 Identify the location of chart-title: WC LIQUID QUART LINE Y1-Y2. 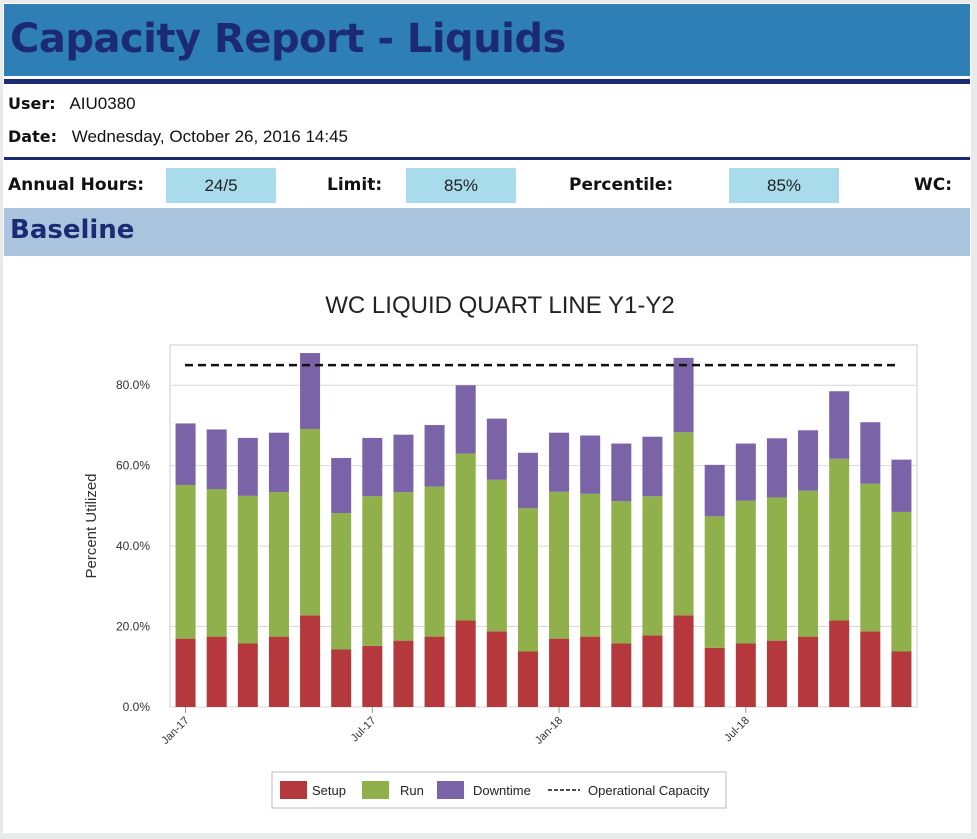
(499, 305).